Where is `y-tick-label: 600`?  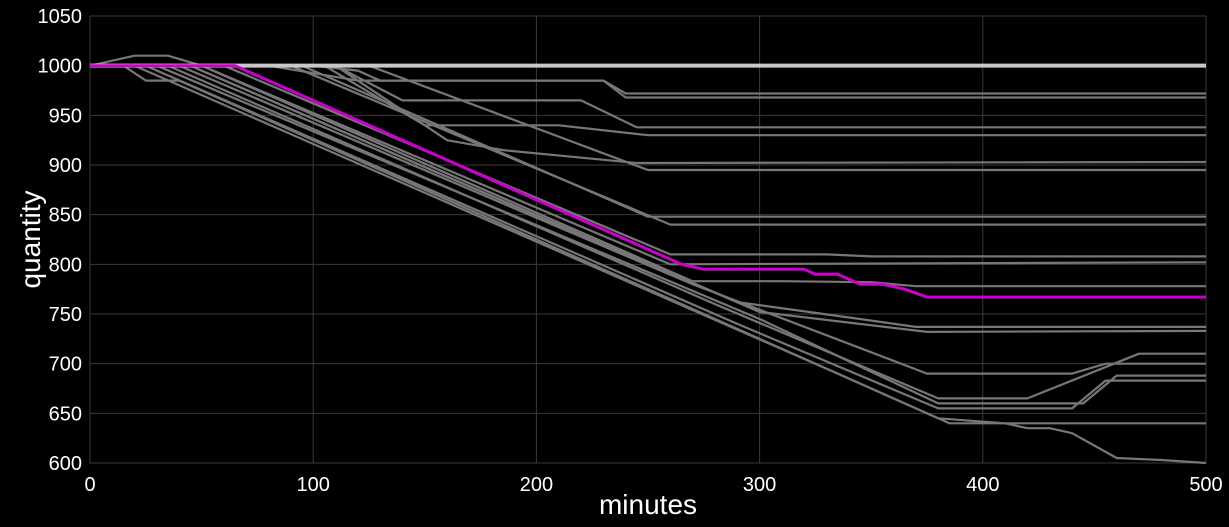
y-tick-label: 600 is located at coordinates (65, 464).